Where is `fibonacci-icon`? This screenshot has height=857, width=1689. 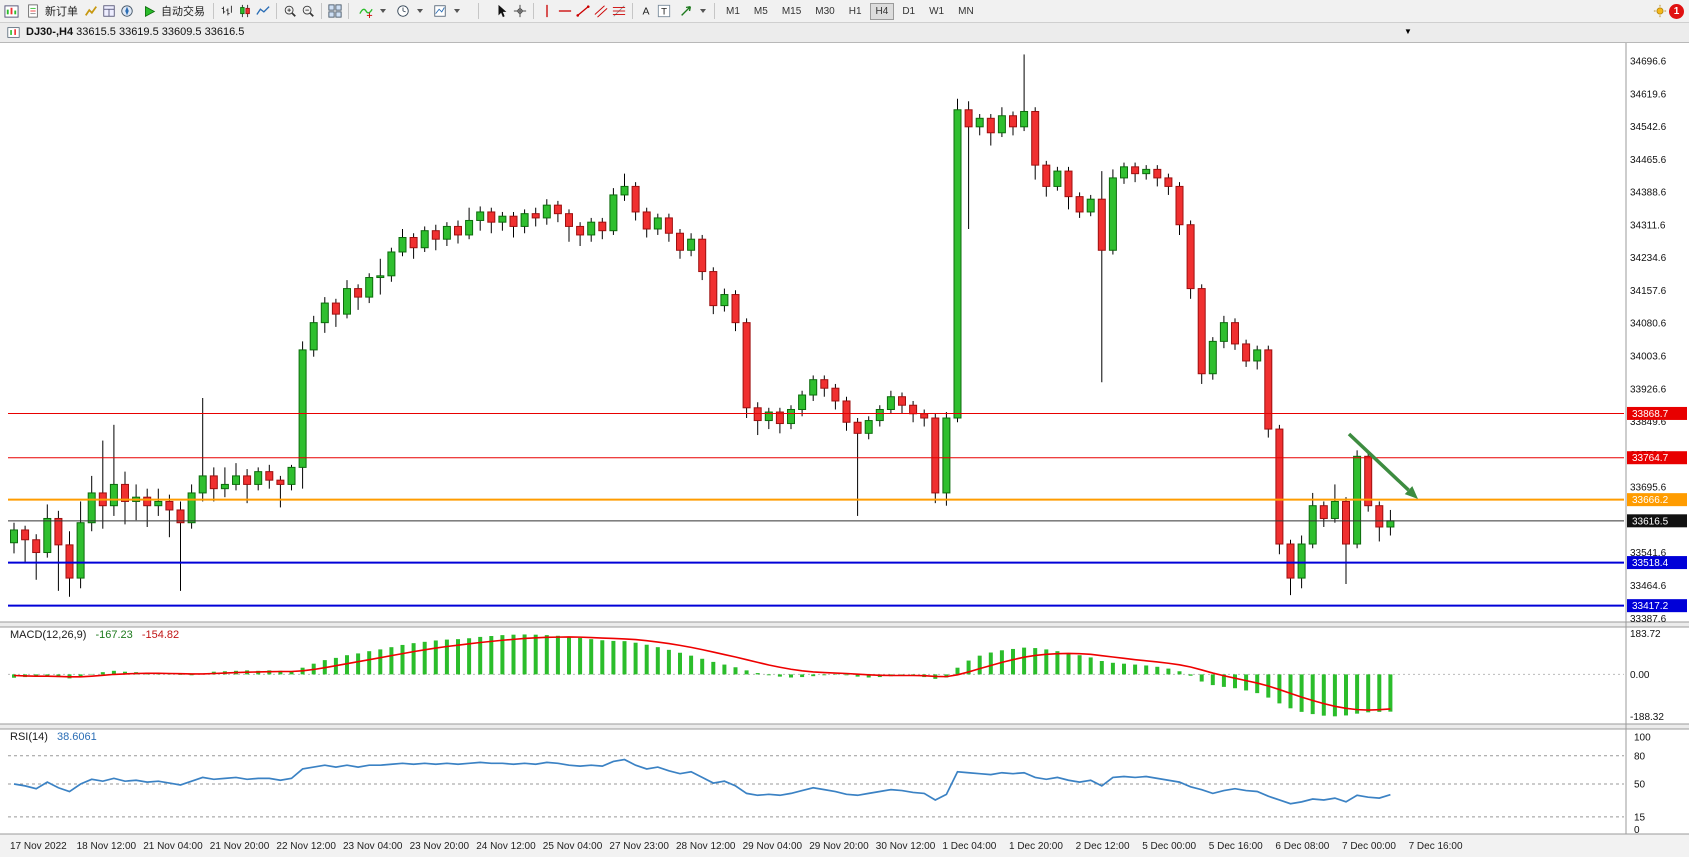
fibonacci-icon is located at coordinates (619, 11).